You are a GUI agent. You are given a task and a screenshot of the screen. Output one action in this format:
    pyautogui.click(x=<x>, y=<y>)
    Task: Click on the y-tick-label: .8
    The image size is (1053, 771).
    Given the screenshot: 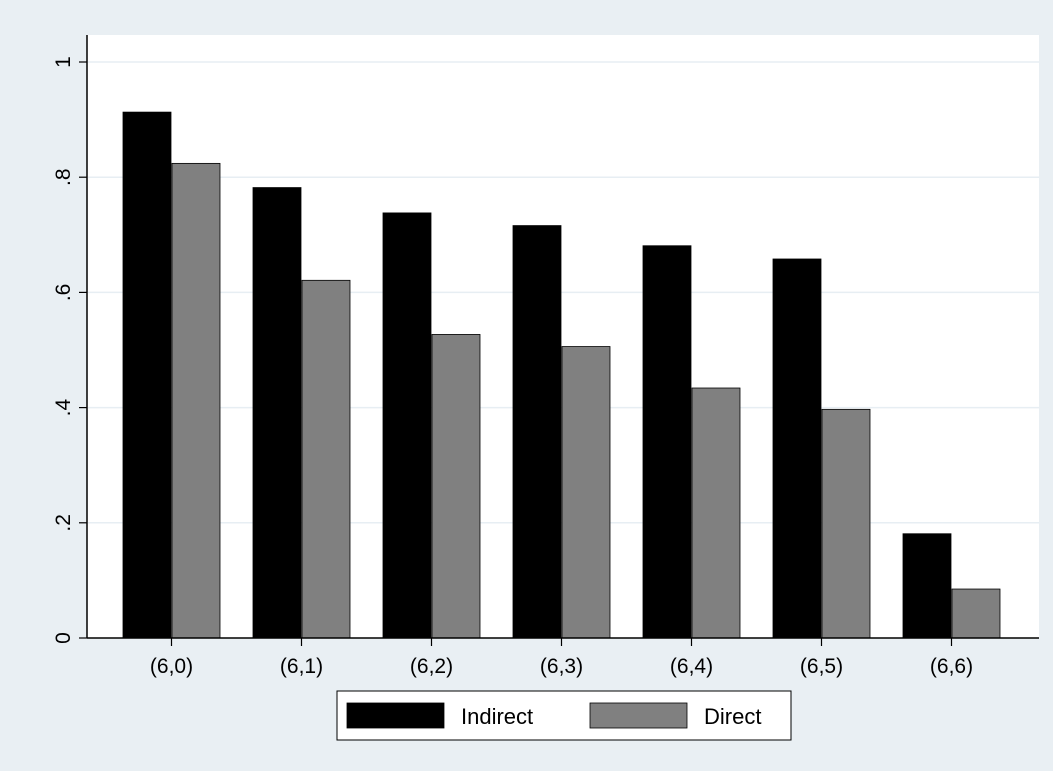 What is the action you would take?
    pyautogui.click(x=63, y=177)
    